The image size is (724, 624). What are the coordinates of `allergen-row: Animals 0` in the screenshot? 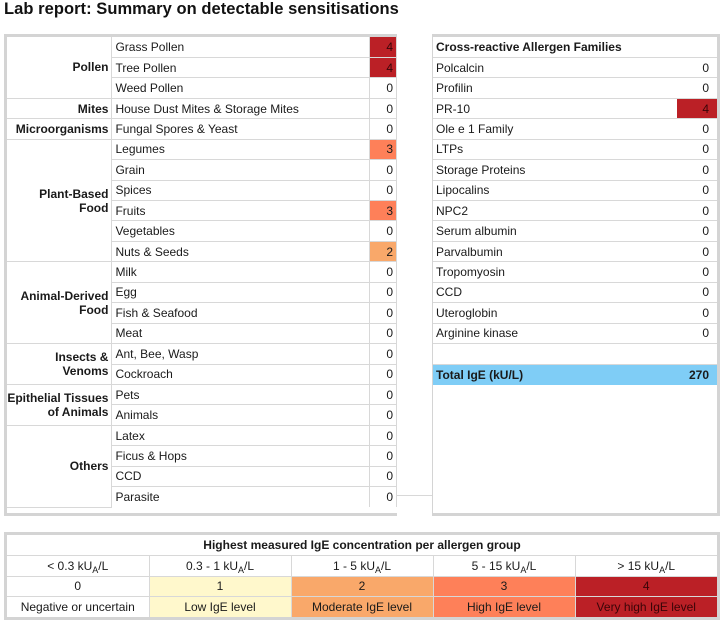 It's located at (202, 415).